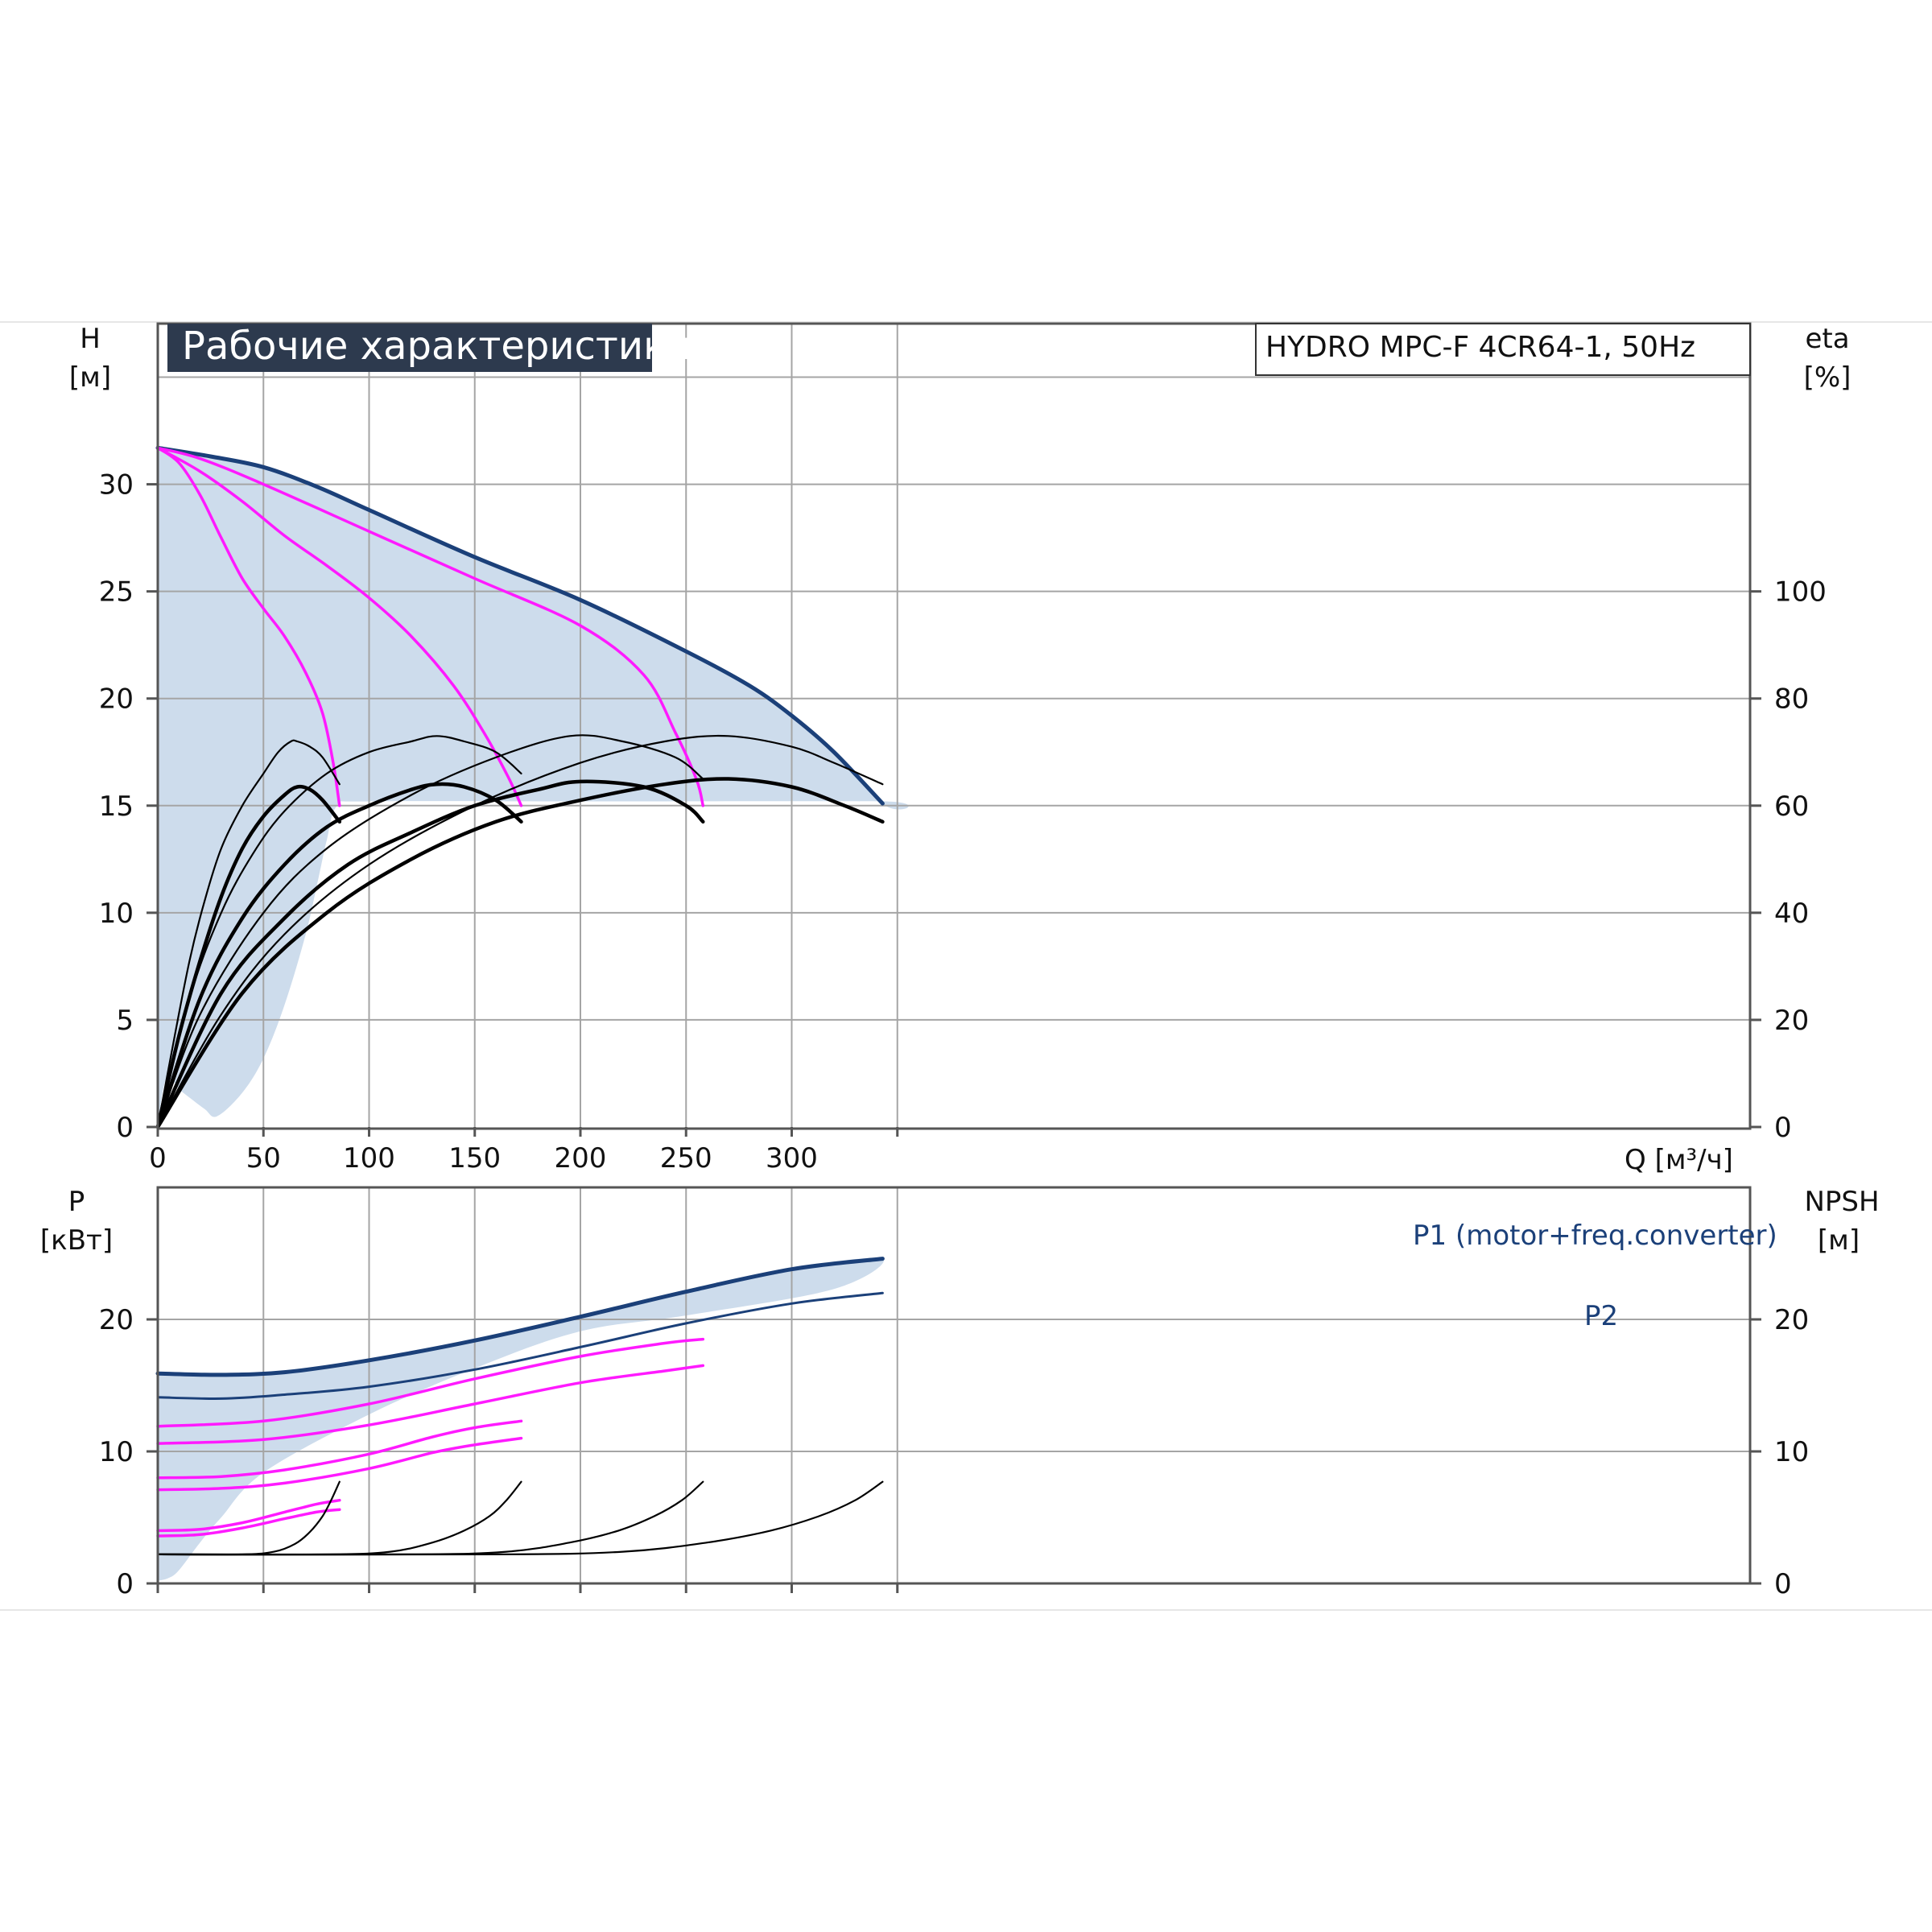 The image size is (1932, 1932). What do you see at coordinates (116, 807) in the screenshot?
I see `y-tick-label: 15` at bounding box center [116, 807].